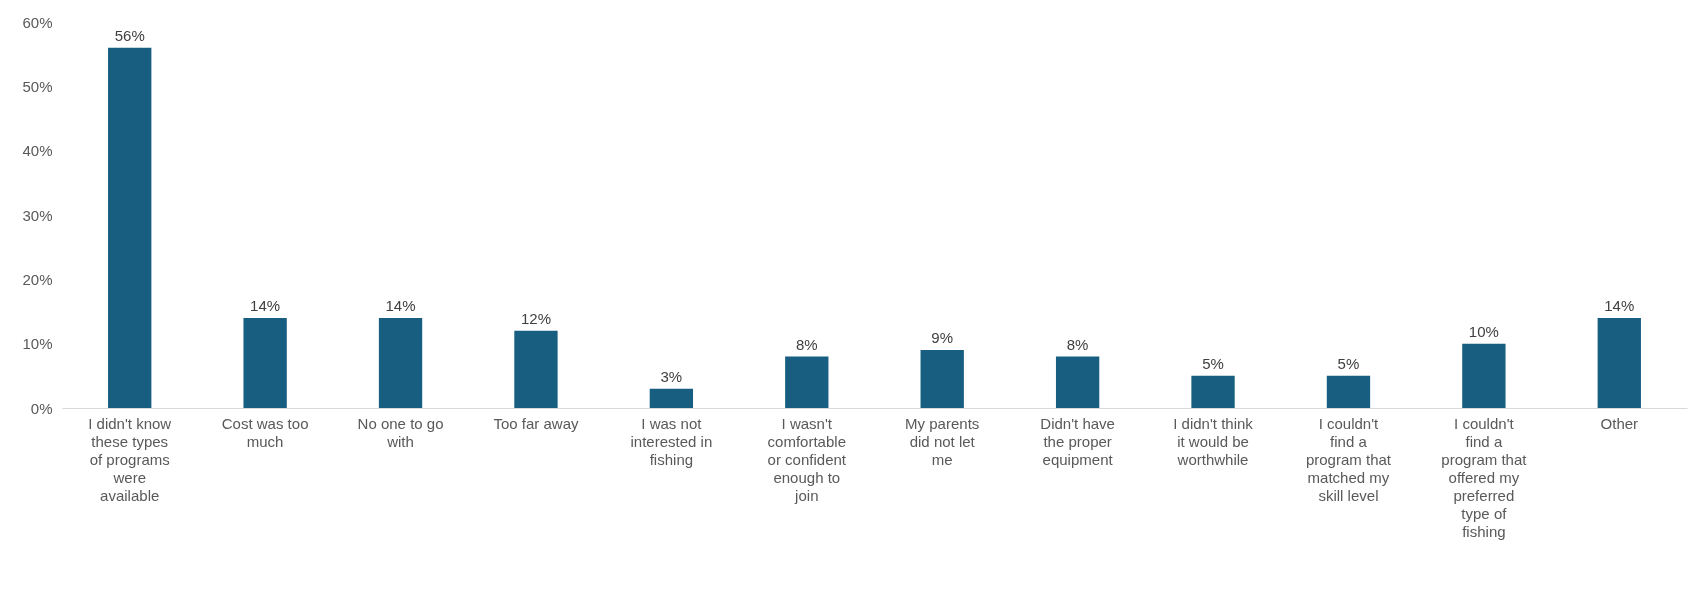 The height and width of the screenshot is (603, 1700). What do you see at coordinates (807, 459) in the screenshot?
I see `x-tick-label: I wasn't comfortable or confident enough to join` at bounding box center [807, 459].